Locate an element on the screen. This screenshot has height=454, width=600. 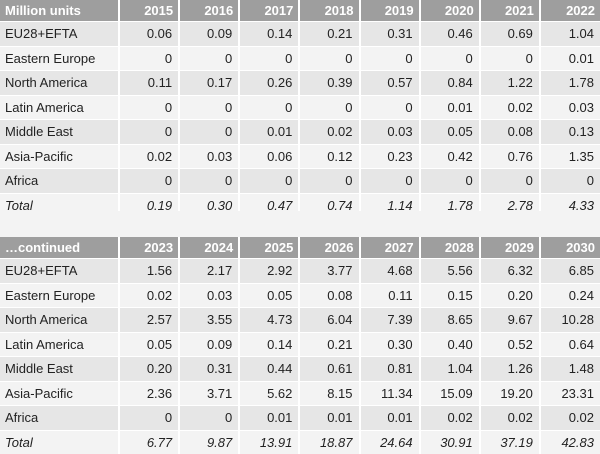
header-cell: 2017 is located at coordinates (270, 11).